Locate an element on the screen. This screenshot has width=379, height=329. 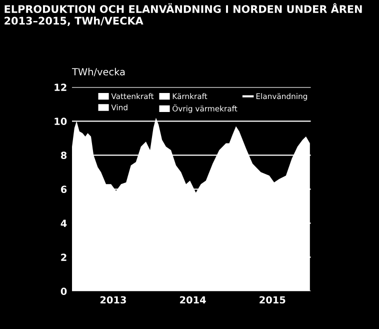
x-tick-label: 2015 is located at coordinates (273, 300).